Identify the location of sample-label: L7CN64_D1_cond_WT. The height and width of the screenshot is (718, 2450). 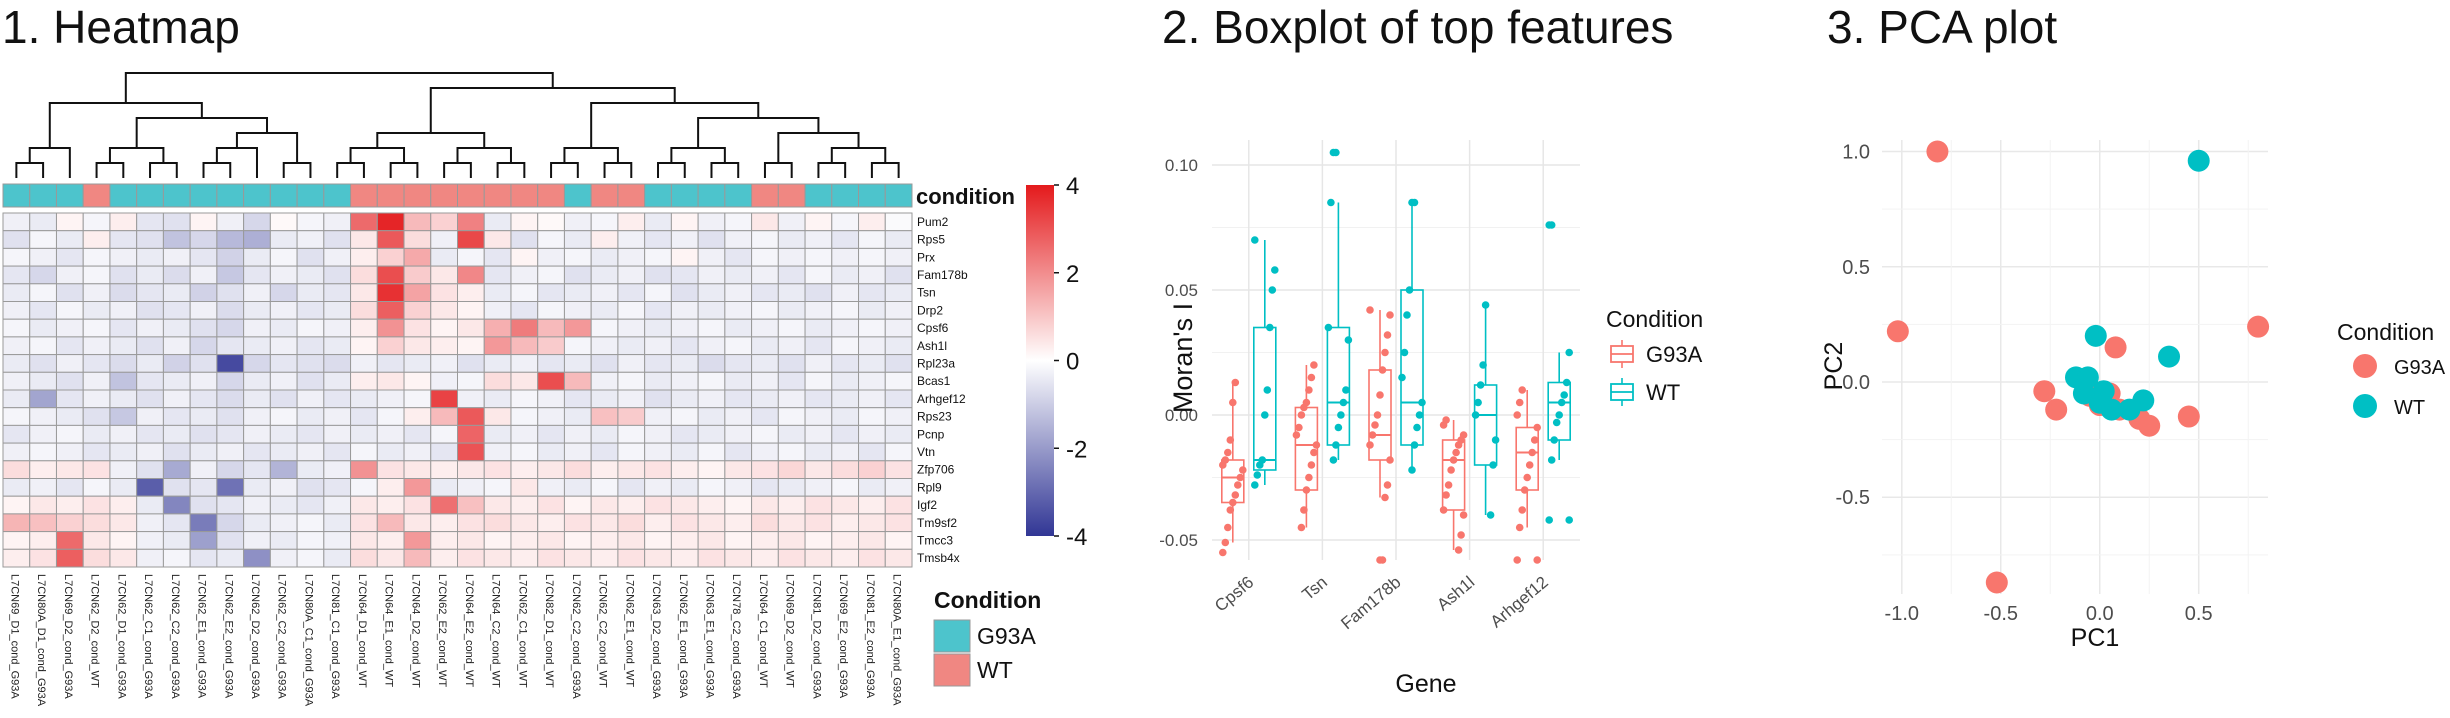
(362, 631).